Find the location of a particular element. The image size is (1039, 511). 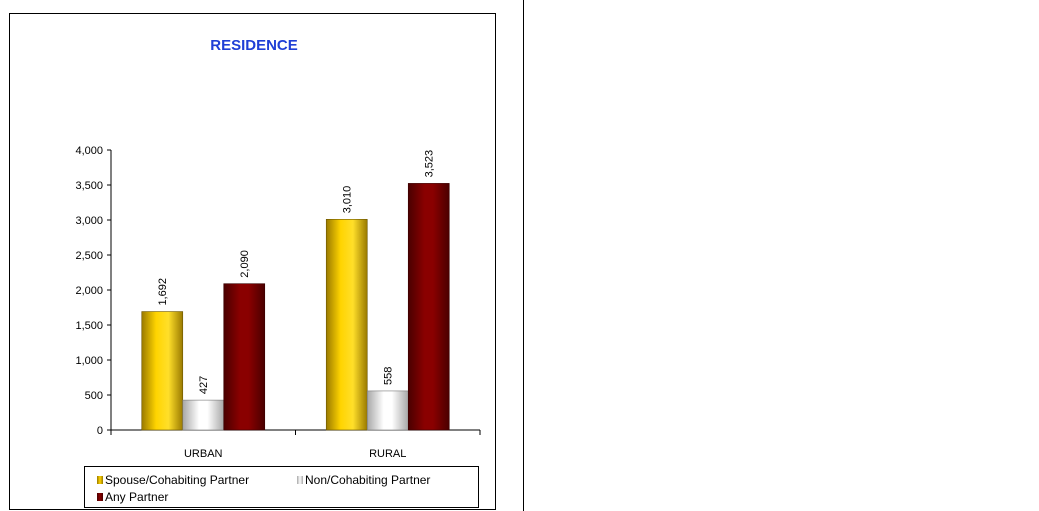

bar-data-label: 1,692 is located at coordinates (163, 292).